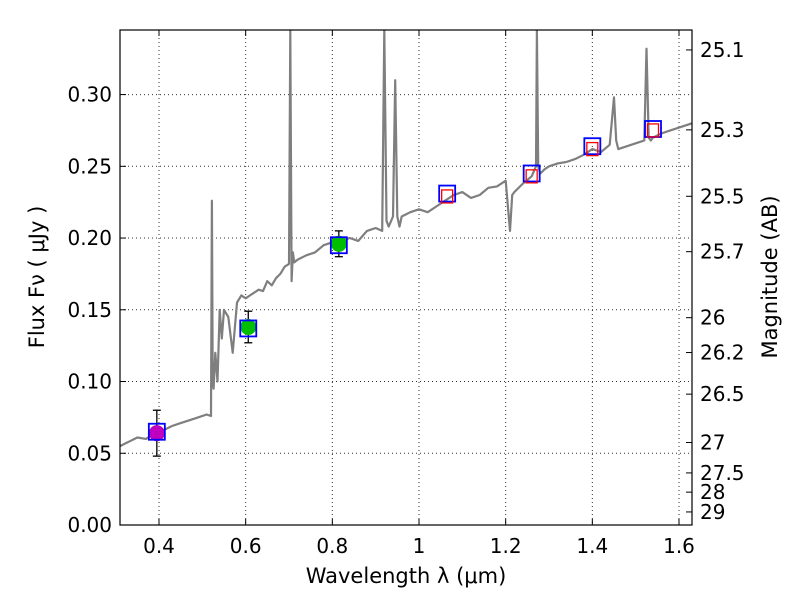 Image resolution: width=800 pixels, height=600 pixels. I want to click on right-tick-label: 26.2, so click(722, 353).